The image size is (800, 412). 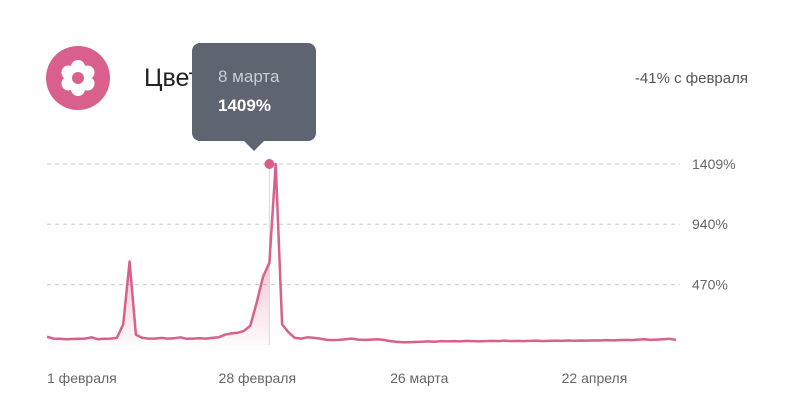 What do you see at coordinates (258, 378) in the screenshot?
I see `x-tick-label: 28 февраля` at bounding box center [258, 378].